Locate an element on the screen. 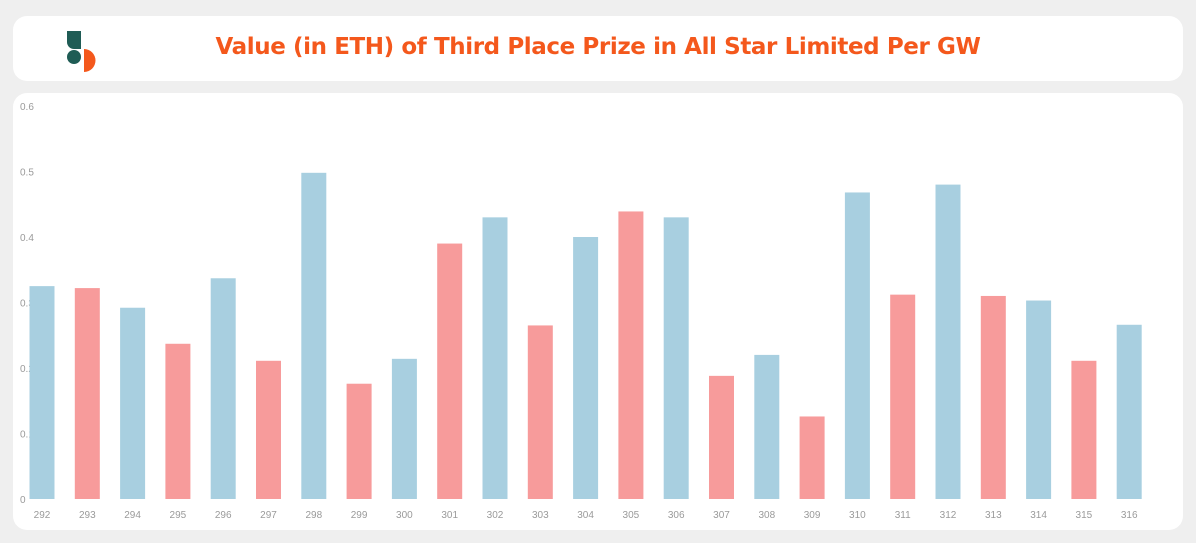 The width and height of the screenshot is (1196, 543). x-tick-label: 295 is located at coordinates (178, 515).